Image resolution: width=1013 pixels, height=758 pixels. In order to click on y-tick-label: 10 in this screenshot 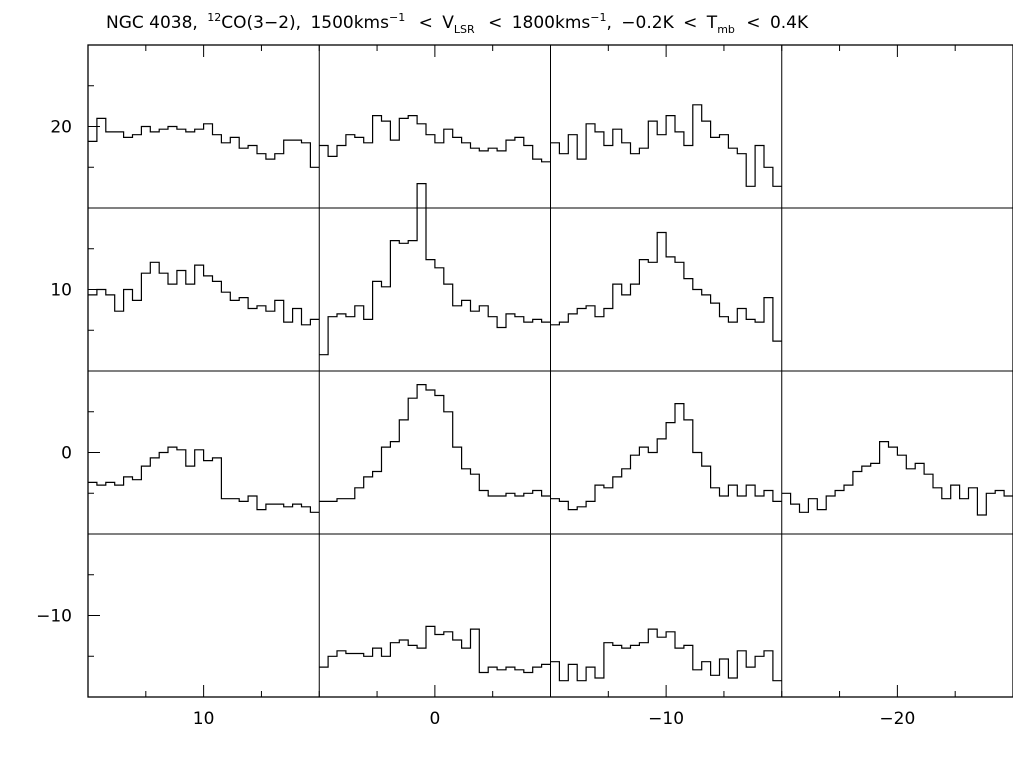, I will do `click(61, 291)`.